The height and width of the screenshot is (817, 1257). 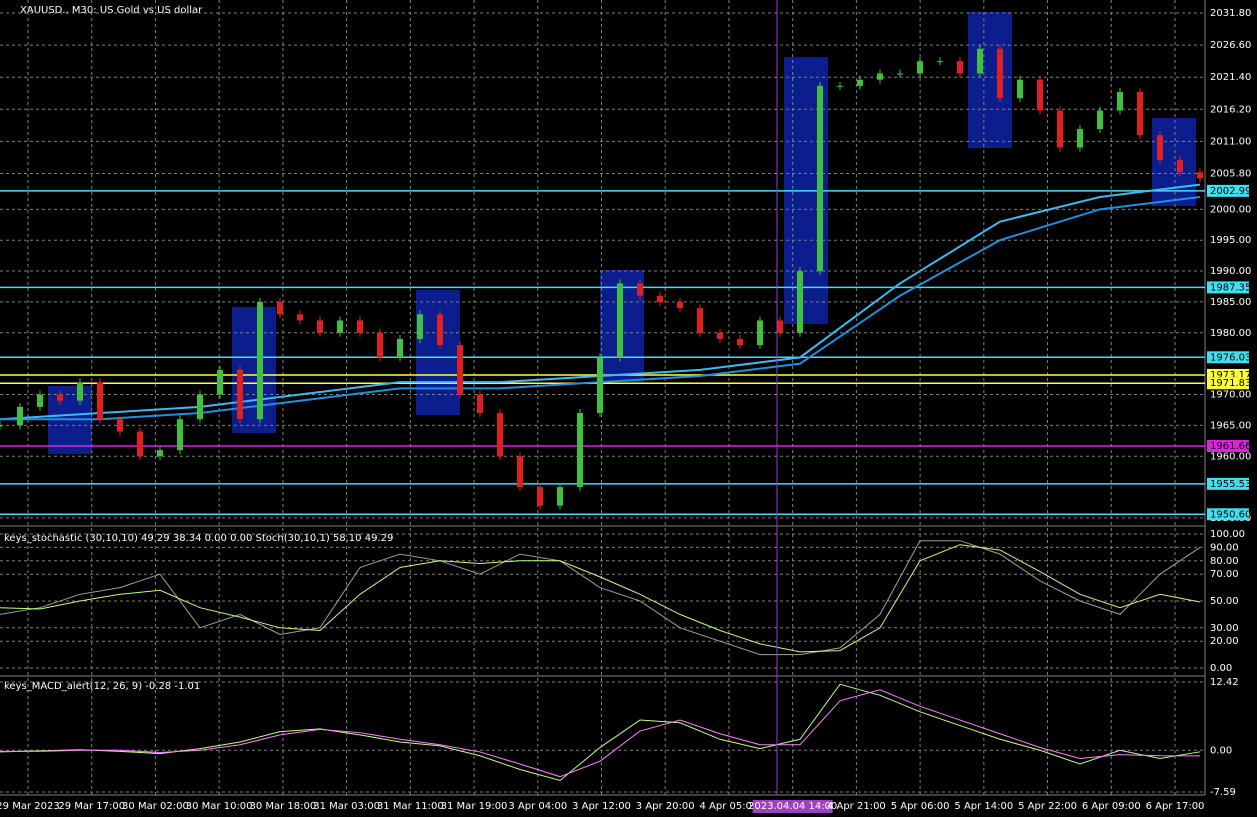 I want to click on time-tick-label: 31 Mar 19:00, so click(x=474, y=806).